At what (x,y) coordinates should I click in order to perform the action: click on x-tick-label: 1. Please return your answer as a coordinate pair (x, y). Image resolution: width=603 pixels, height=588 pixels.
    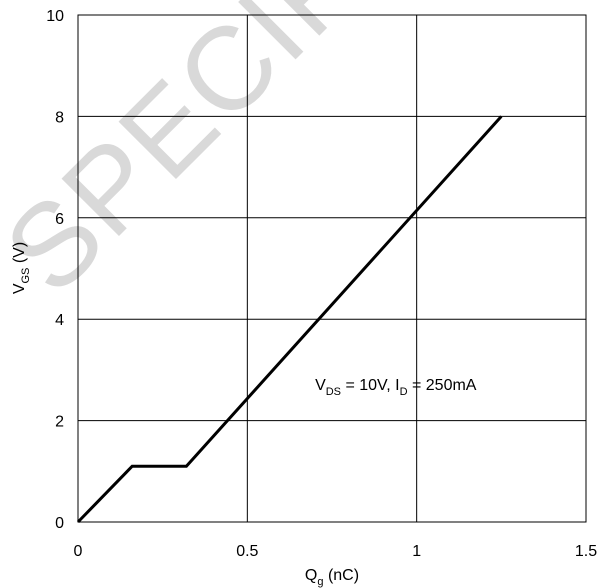
    Looking at the image, I should click on (416, 551).